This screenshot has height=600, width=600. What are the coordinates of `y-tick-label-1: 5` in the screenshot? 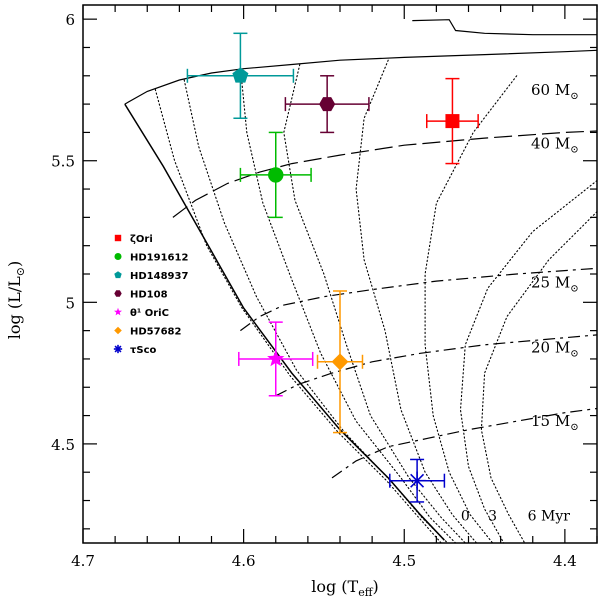 It's located at (70, 303).